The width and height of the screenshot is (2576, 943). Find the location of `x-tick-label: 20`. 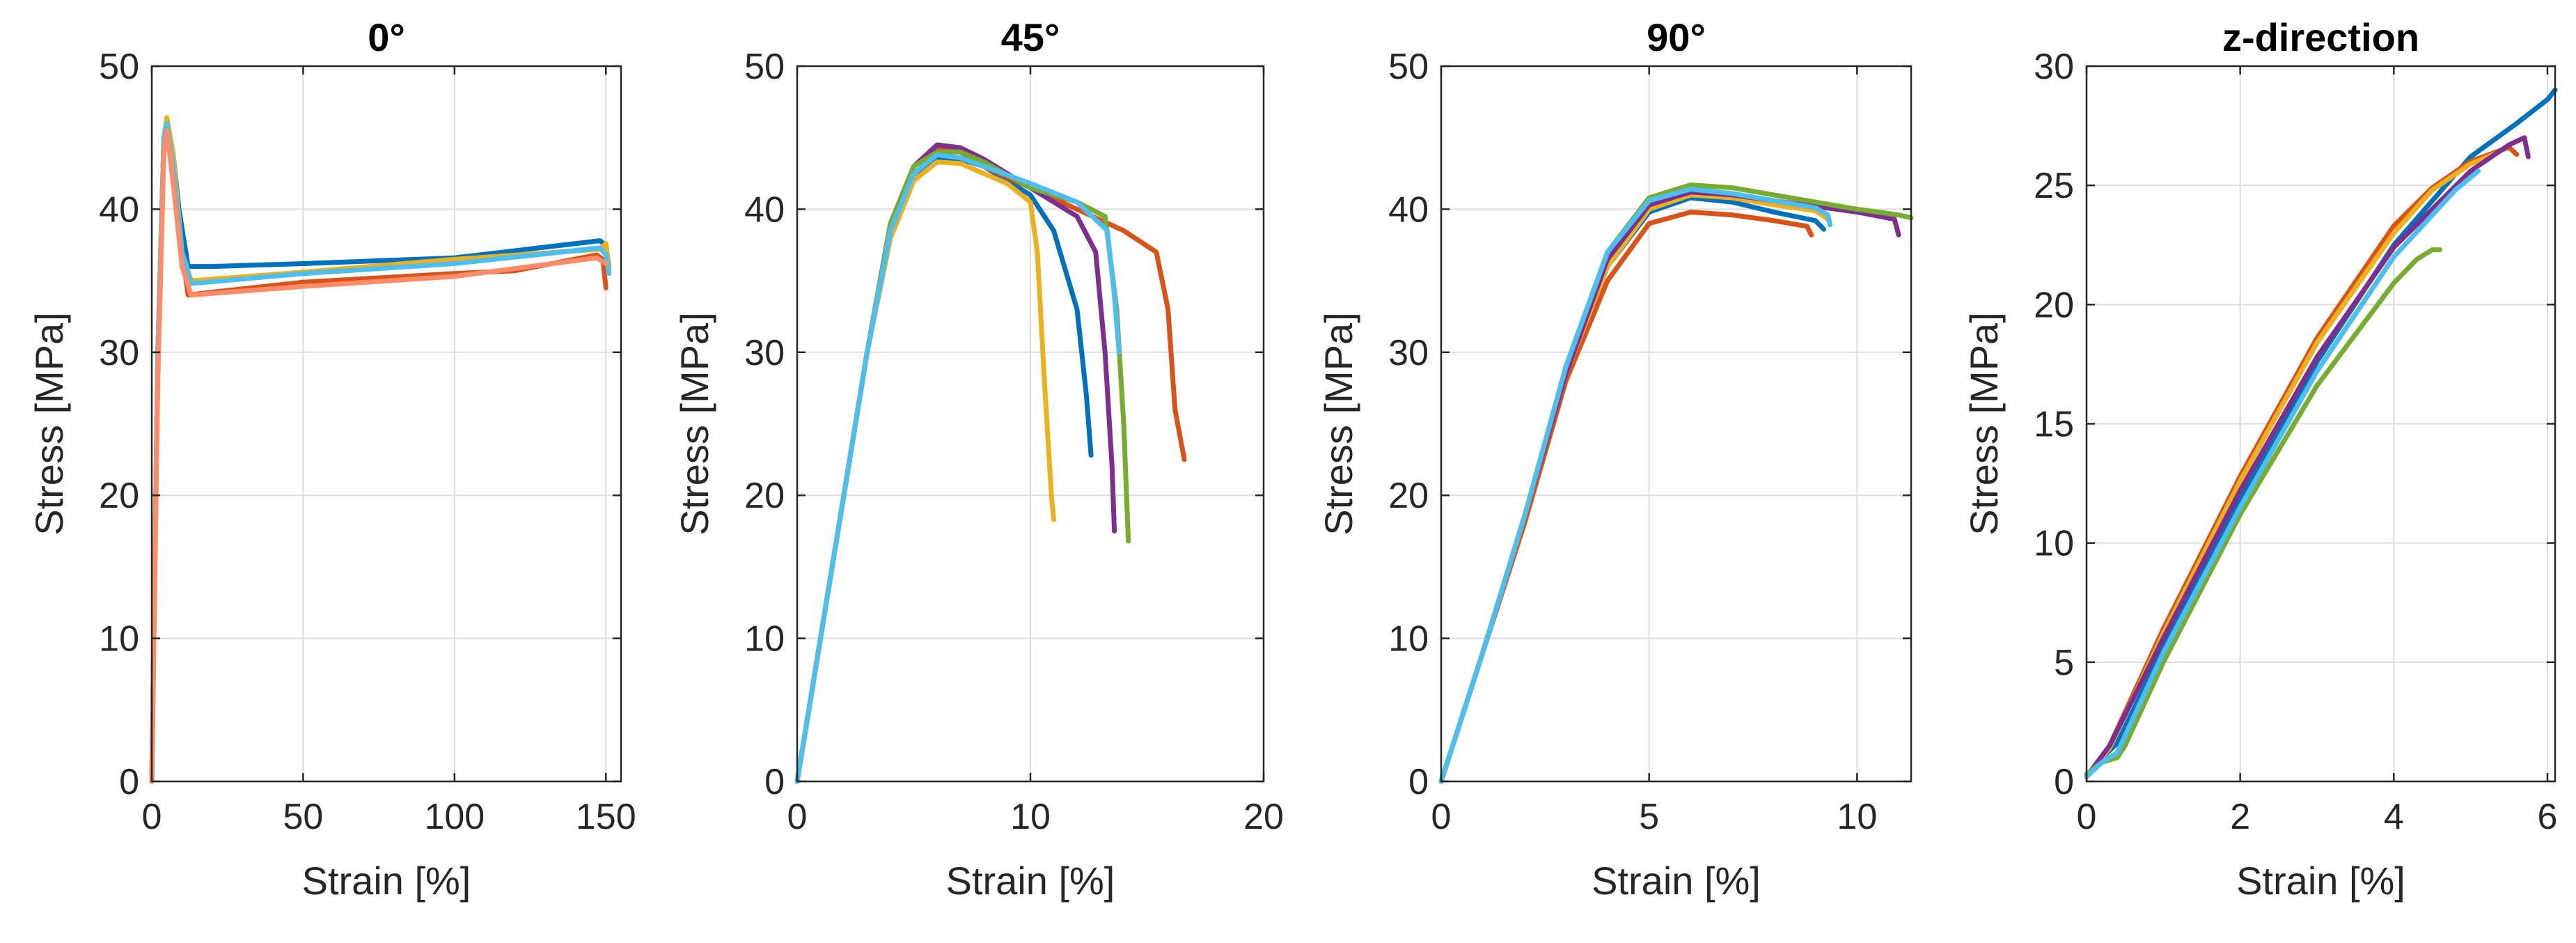

x-tick-label: 20 is located at coordinates (1263, 817).